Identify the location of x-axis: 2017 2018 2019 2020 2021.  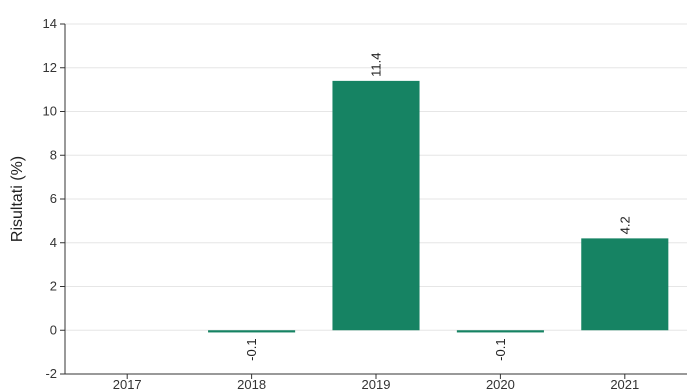
(376, 382).